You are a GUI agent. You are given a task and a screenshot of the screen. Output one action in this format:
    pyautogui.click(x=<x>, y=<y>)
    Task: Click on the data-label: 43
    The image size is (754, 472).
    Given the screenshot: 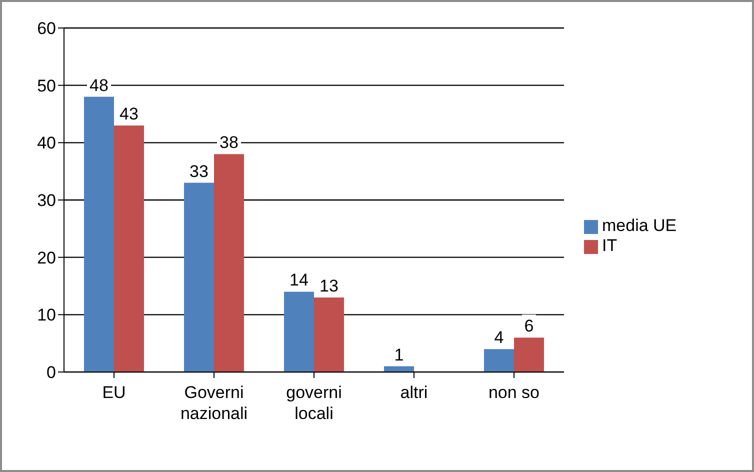 What is the action you would take?
    pyautogui.click(x=129, y=114)
    